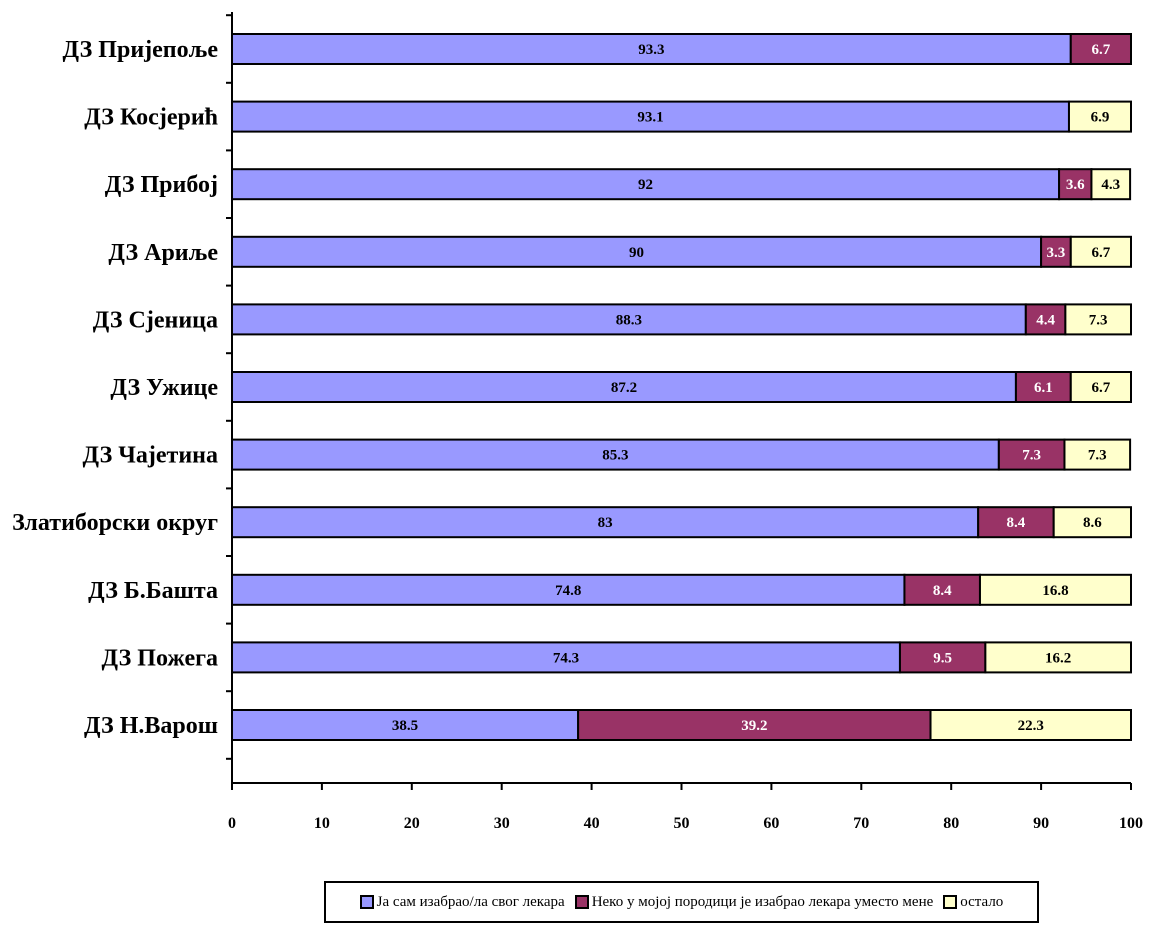 This screenshot has width=1153, height=932. What do you see at coordinates (950, 902) in the screenshot?
I see `legend-swatch-other` at bounding box center [950, 902].